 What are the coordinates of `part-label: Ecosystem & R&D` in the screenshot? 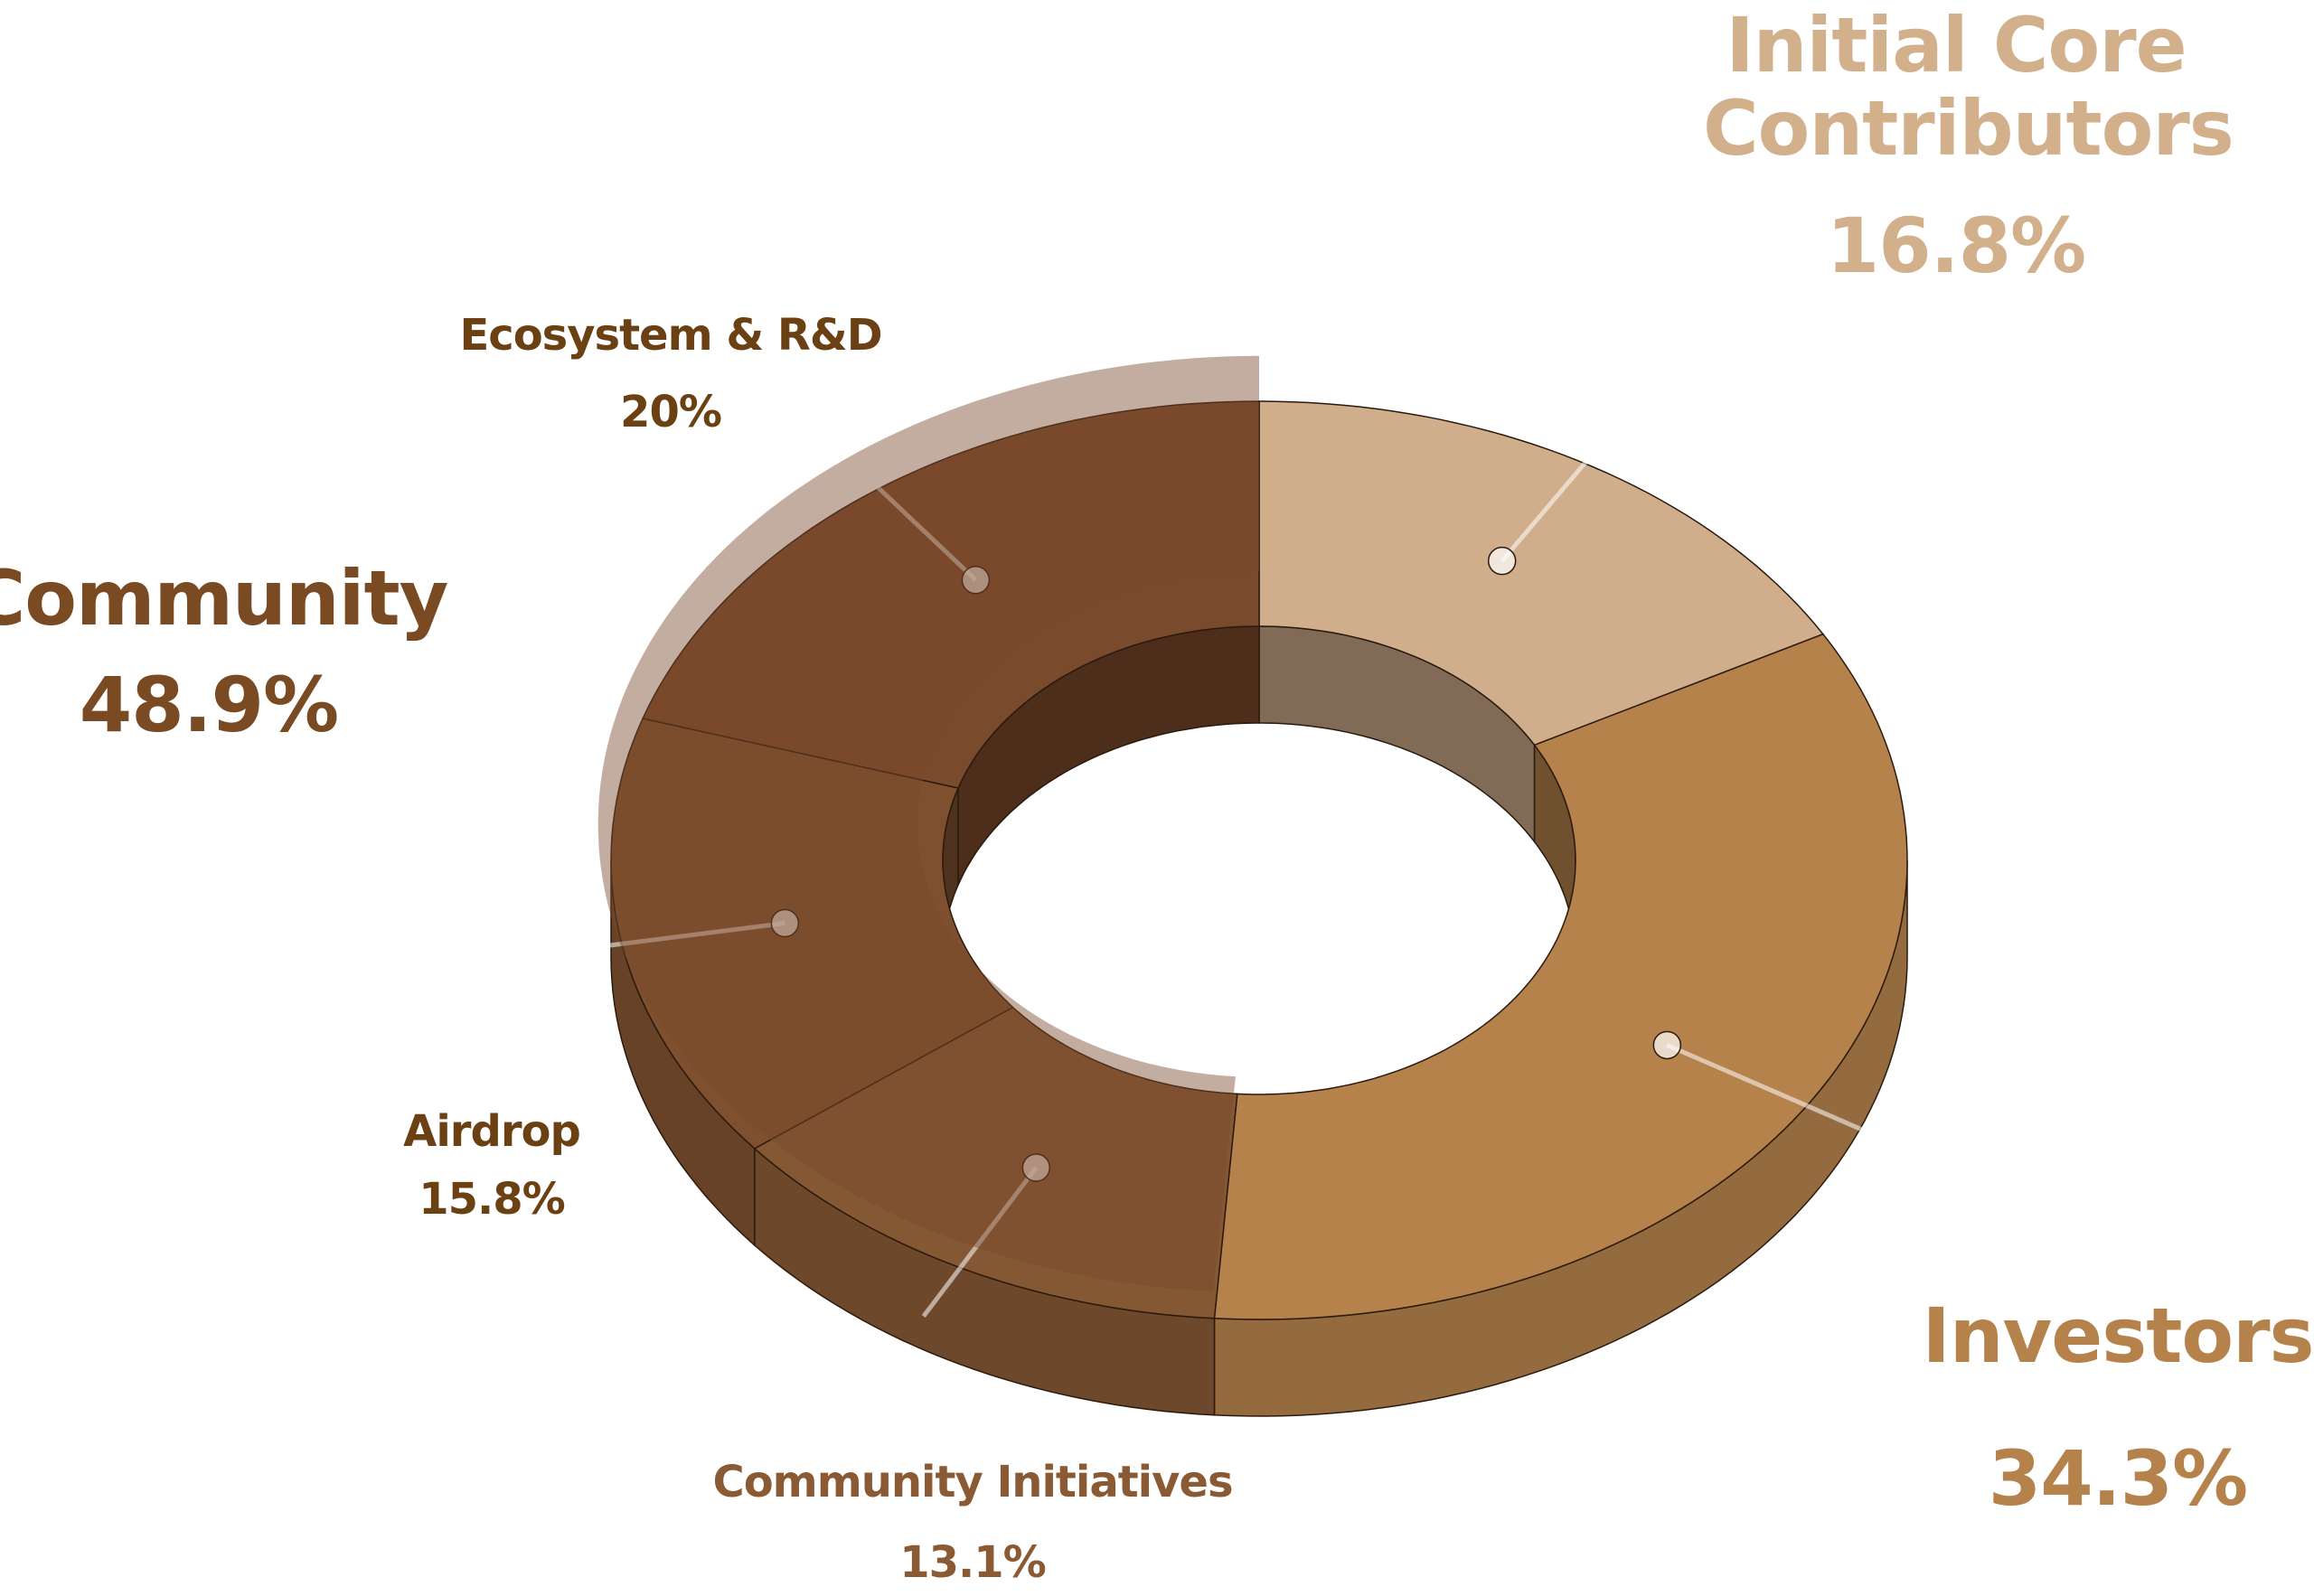 It's located at (670, 335).